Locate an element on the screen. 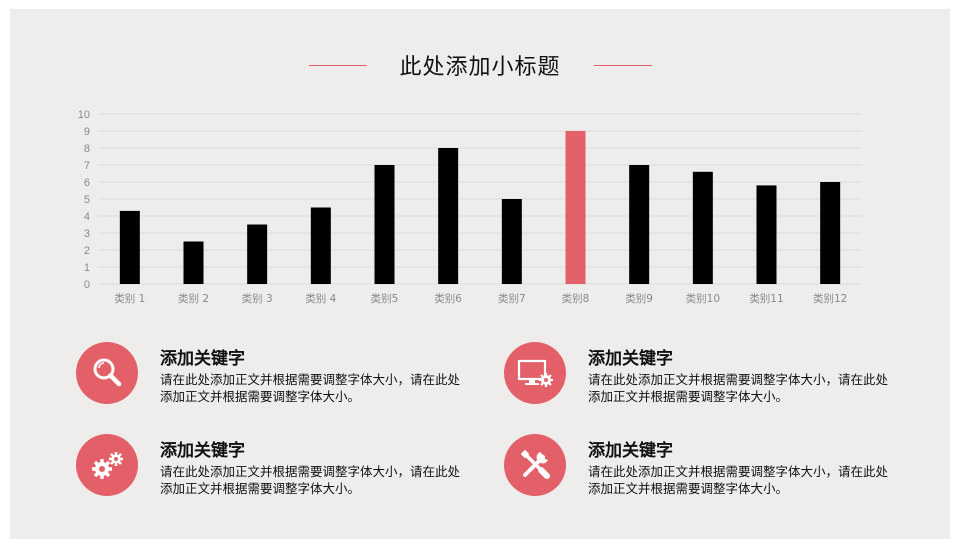  x-tick-label: 类别 4 is located at coordinates (320, 298).